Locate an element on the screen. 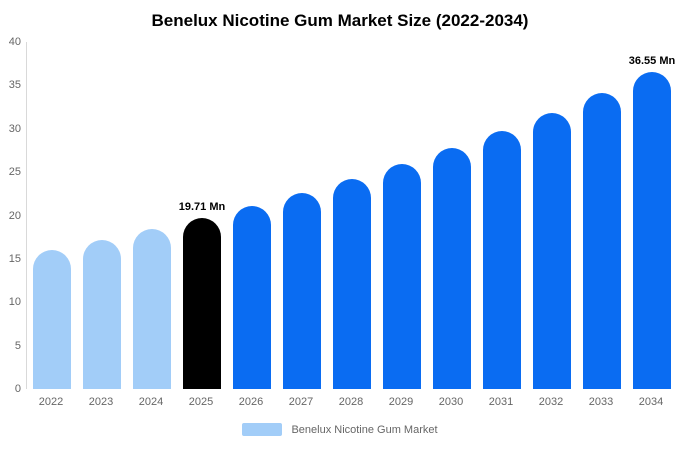 This screenshot has height=450, width=680. bar-2026 is located at coordinates (252, 297).